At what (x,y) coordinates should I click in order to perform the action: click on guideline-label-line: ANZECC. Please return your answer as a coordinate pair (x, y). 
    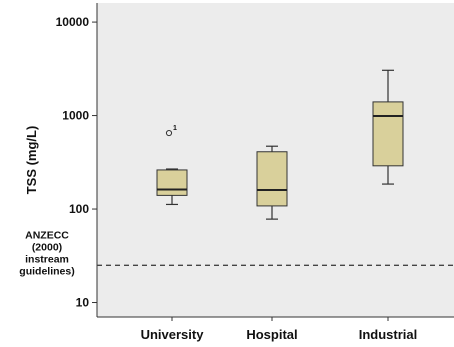
    Looking at the image, I should click on (47, 235).